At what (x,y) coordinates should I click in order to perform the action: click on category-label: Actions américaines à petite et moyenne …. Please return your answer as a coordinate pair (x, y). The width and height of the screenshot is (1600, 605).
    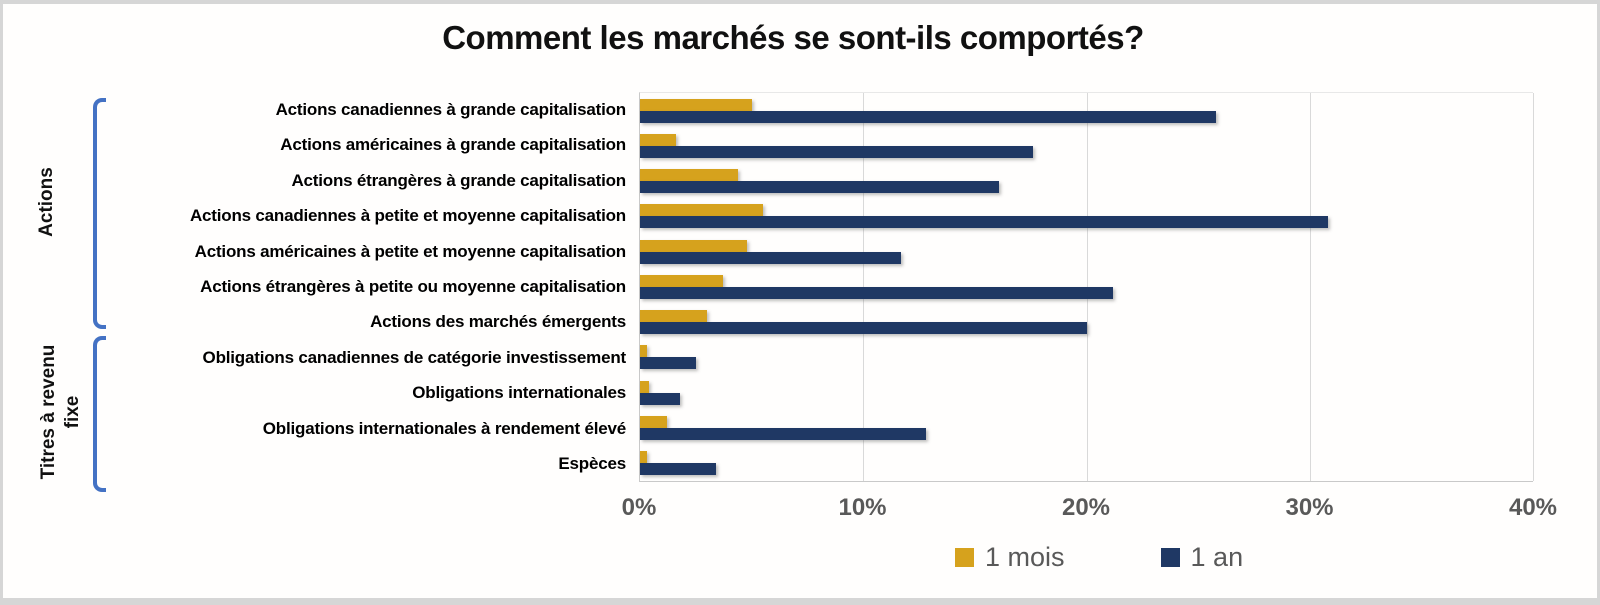
    Looking at the image, I should click on (410, 251).